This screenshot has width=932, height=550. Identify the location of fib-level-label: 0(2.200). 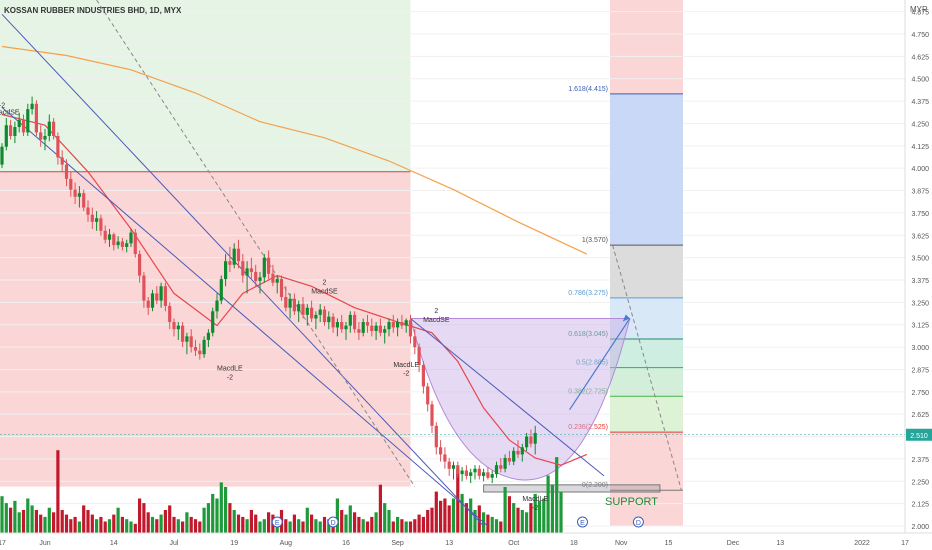
(595, 485).